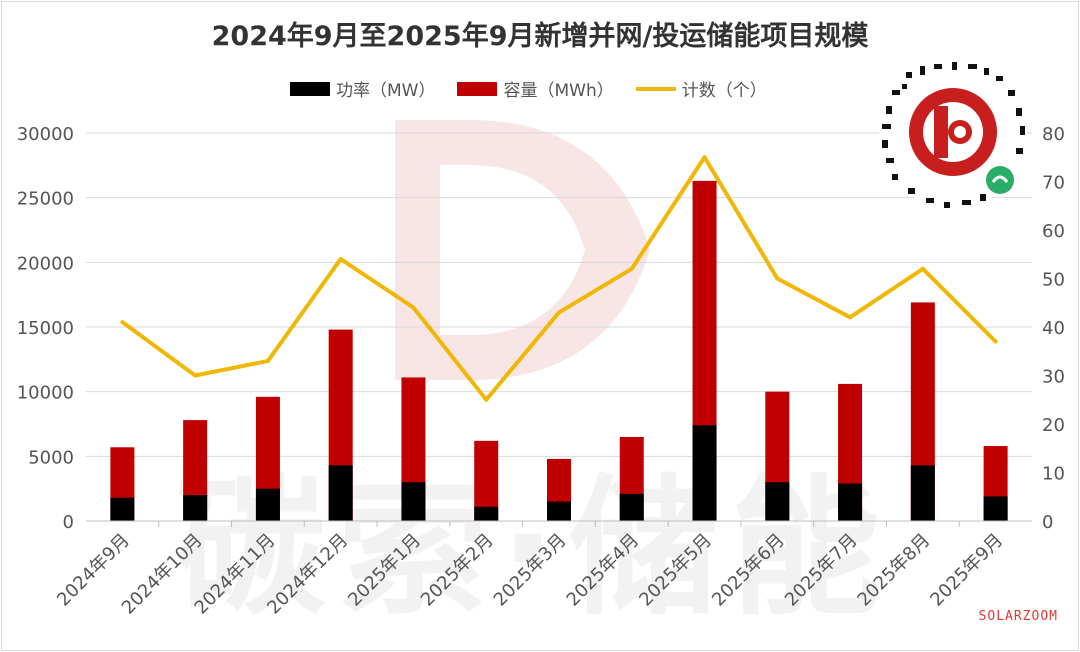 The image size is (1080, 652). I want to click on watermark-logo, so click(522, 250).